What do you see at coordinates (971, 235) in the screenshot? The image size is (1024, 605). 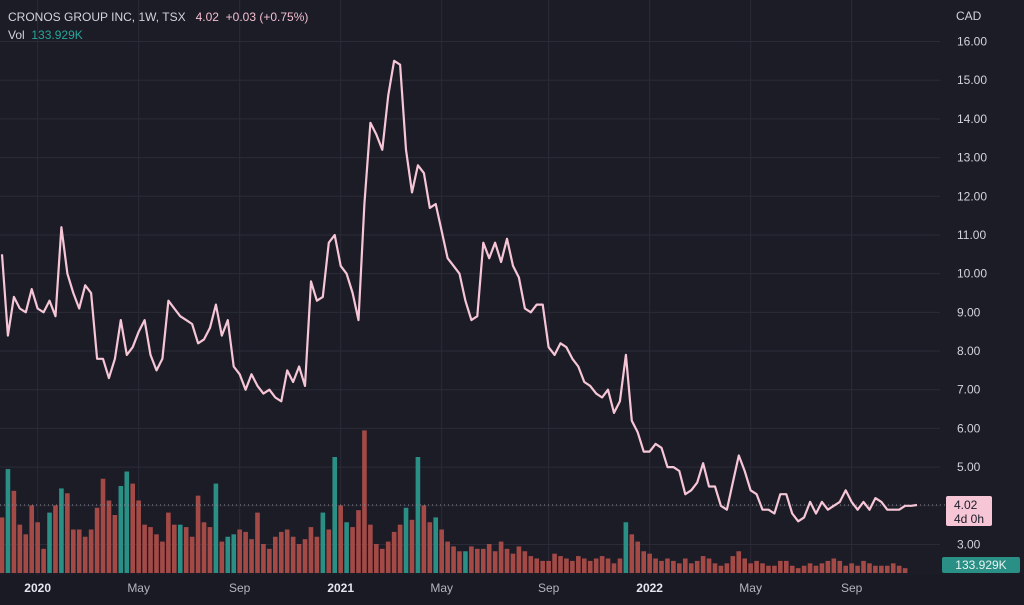 I see `y-tick-label: 11.00` at bounding box center [971, 235].